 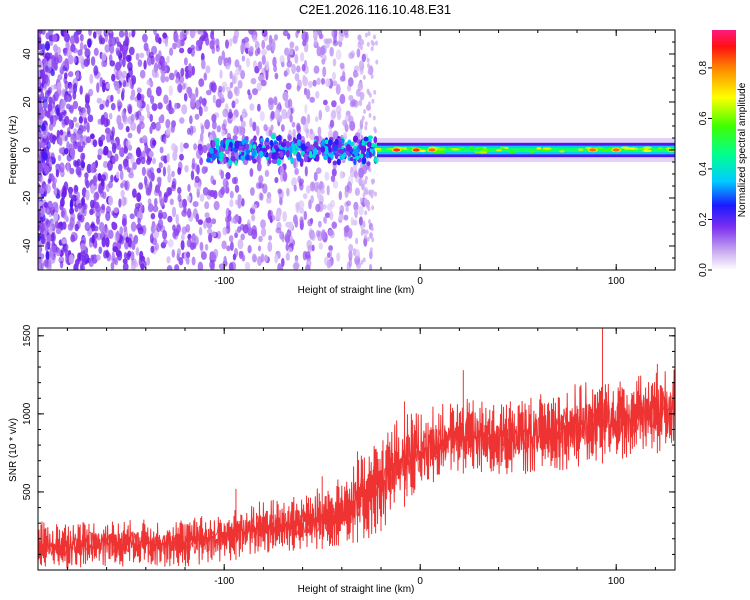 I want to click on colorbar-tick-label: 0.8, so click(x=703, y=68).